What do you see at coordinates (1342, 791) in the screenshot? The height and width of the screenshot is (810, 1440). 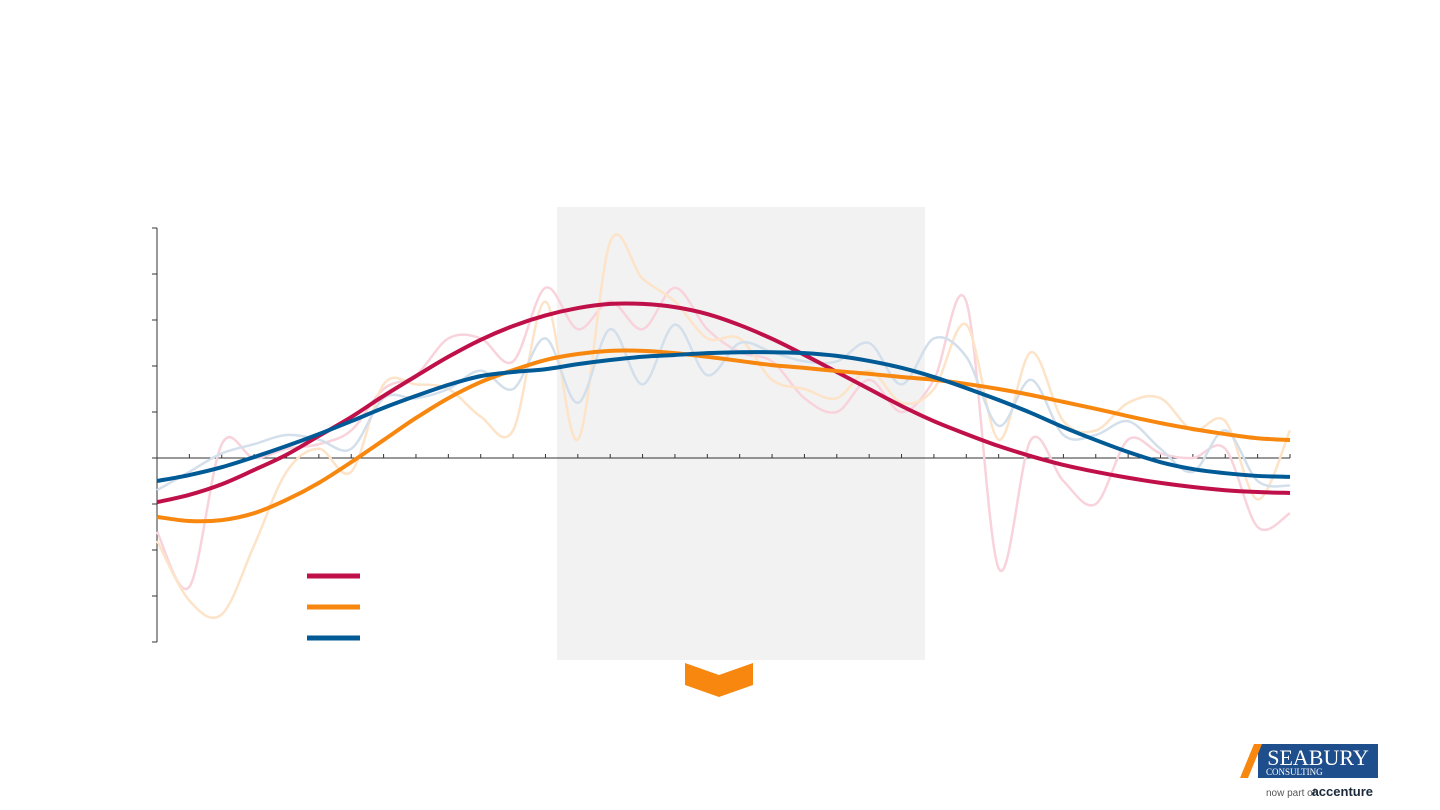 I see `logo-brand: accenture` at bounding box center [1342, 791].